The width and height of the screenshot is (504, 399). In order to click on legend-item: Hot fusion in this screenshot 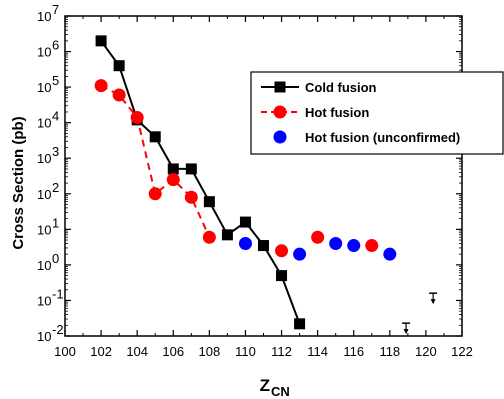, I will do `click(315, 112)`.